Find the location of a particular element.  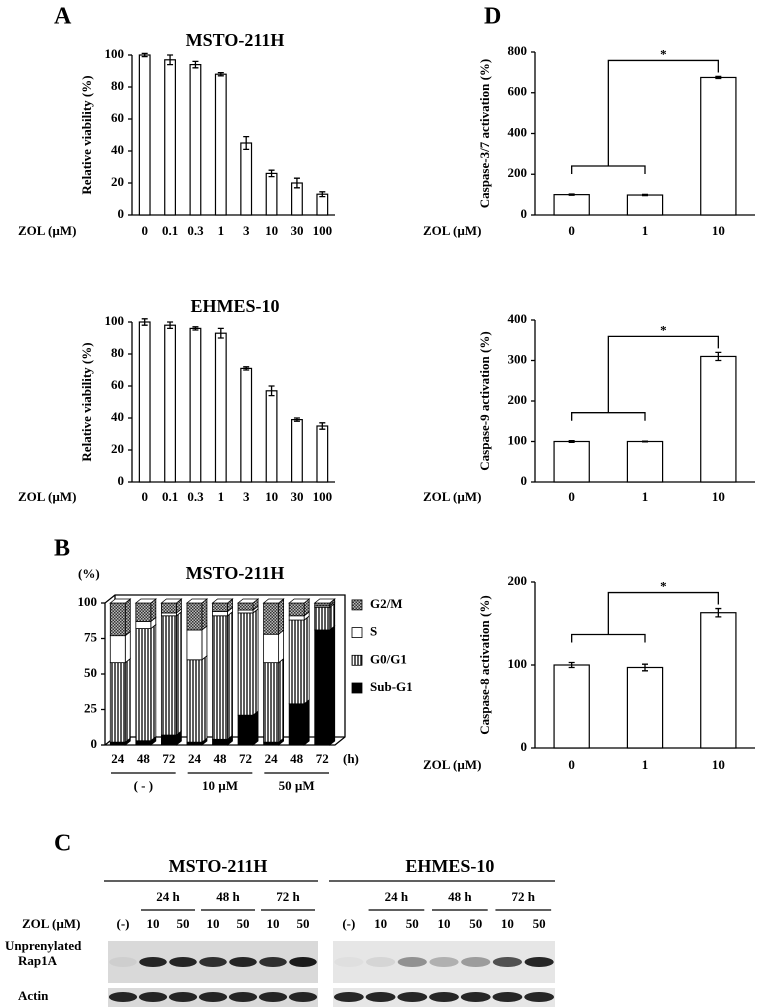

lane-label: (-) is located at coordinates (123, 923).